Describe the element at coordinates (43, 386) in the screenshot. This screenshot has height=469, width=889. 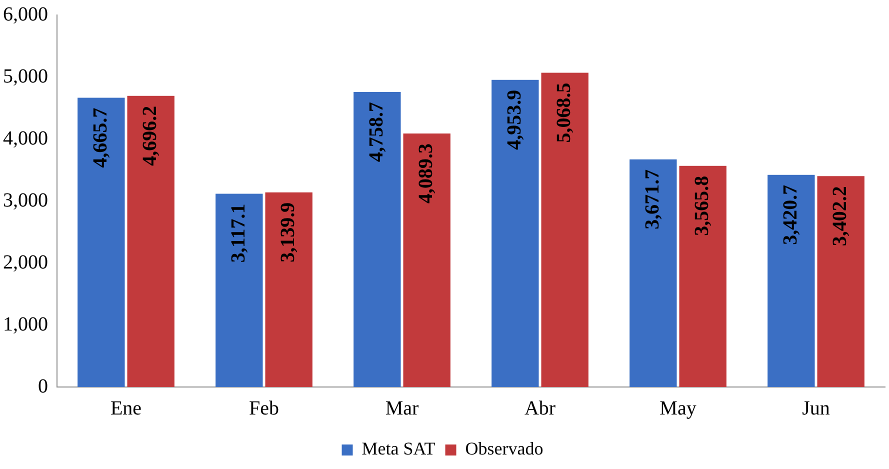
I see `y-tick-label: 0` at that location.